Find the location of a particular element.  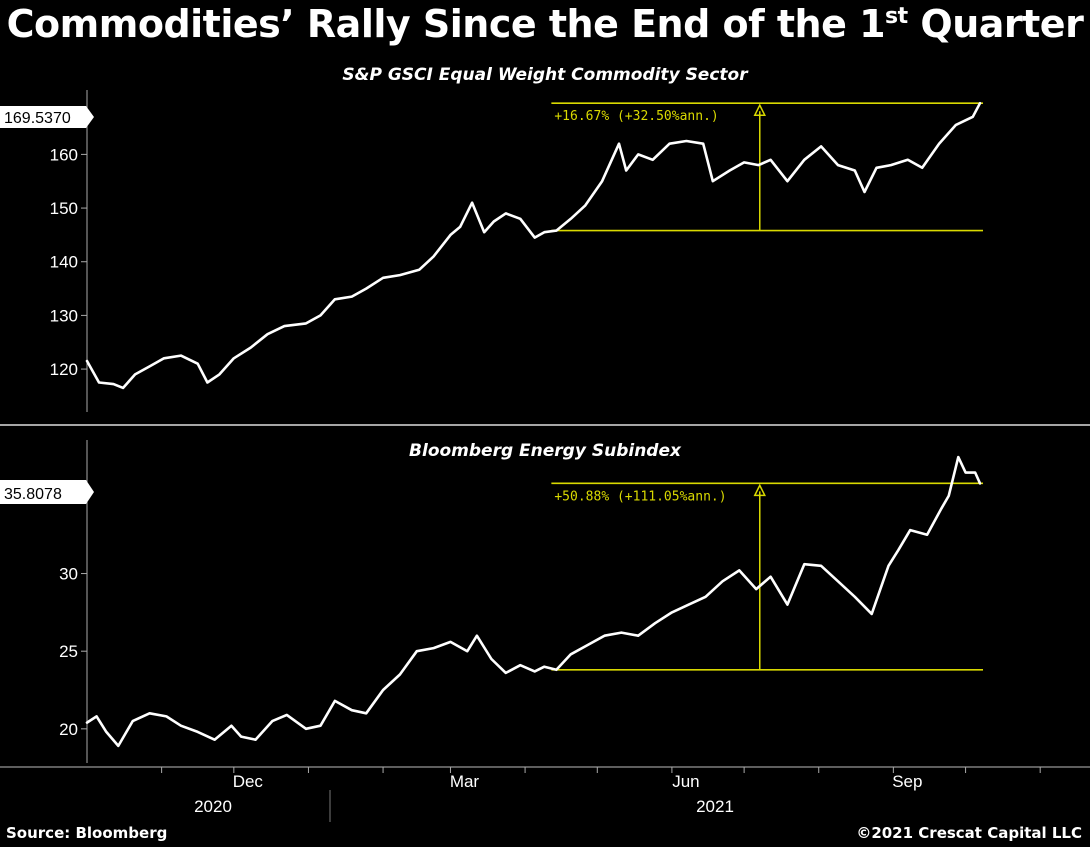

gsci-annotation-arrowhead is located at coordinates (759, 109).